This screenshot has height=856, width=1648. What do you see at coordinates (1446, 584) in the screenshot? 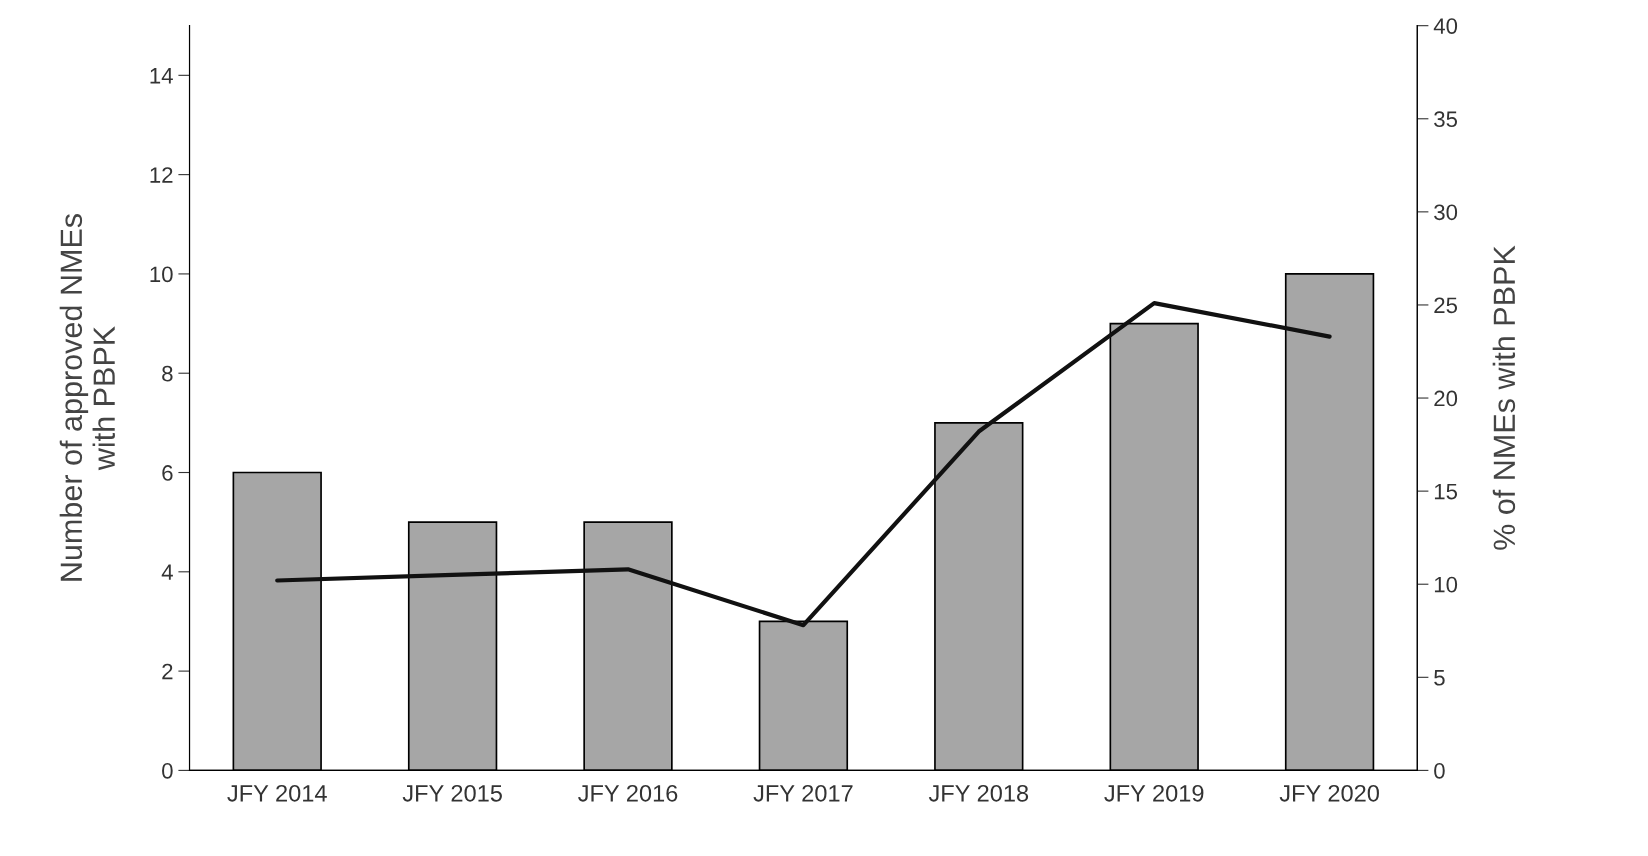
I see `y2-tick-label: 10` at bounding box center [1446, 584].